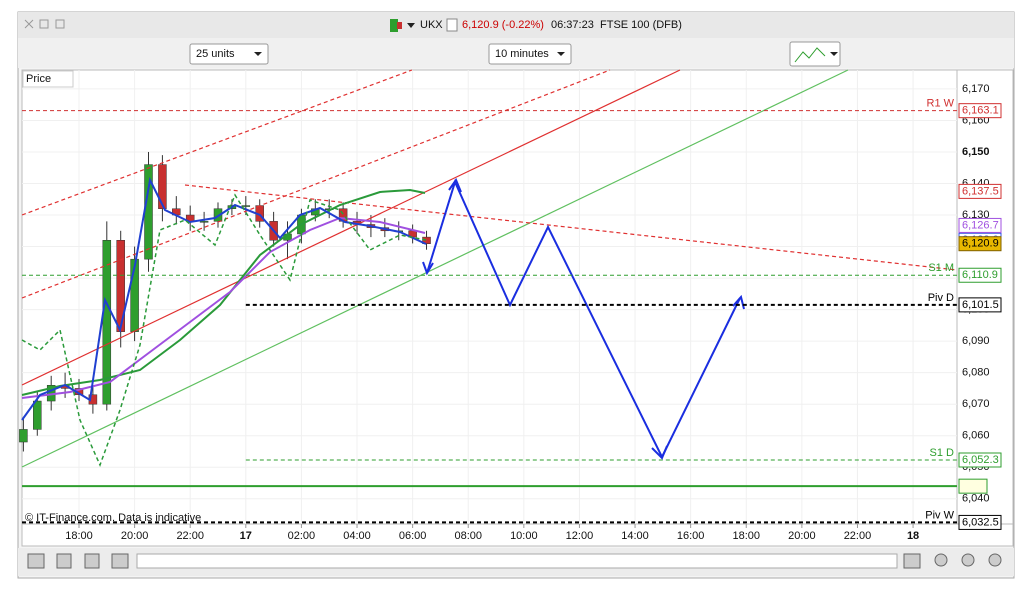 This screenshot has height=604, width=1032. I want to click on price-axis, so click(985, 297).